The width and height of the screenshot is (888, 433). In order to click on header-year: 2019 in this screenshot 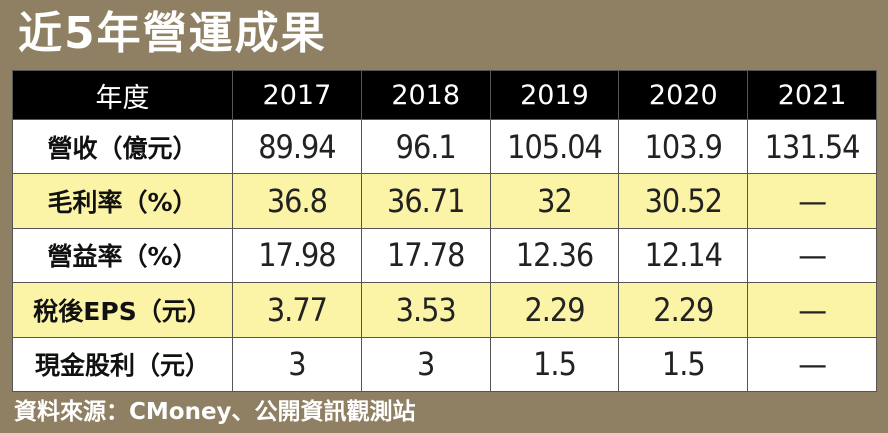, I will do `click(554, 95)`.